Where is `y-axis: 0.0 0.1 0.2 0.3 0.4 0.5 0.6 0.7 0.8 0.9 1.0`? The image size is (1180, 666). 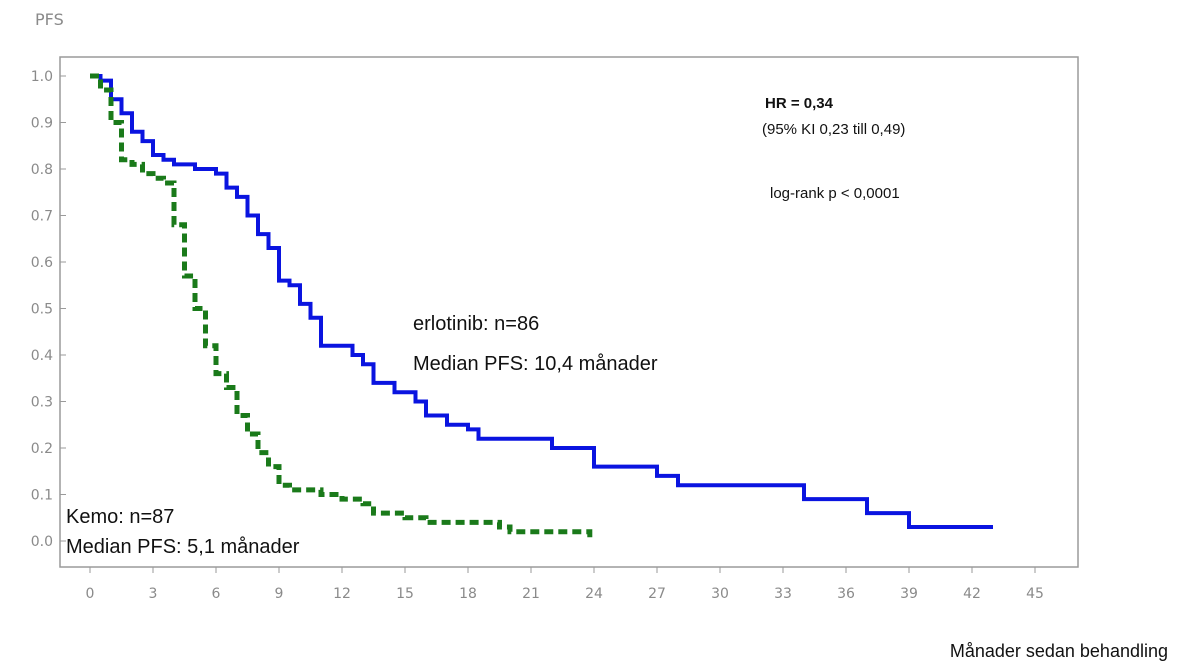 y-axis: 0.0 0.1 0.2 0.3 0.4 0.5 0.6 0.7 0.8 0.9 1.0 is located at coordinates (48, 309).